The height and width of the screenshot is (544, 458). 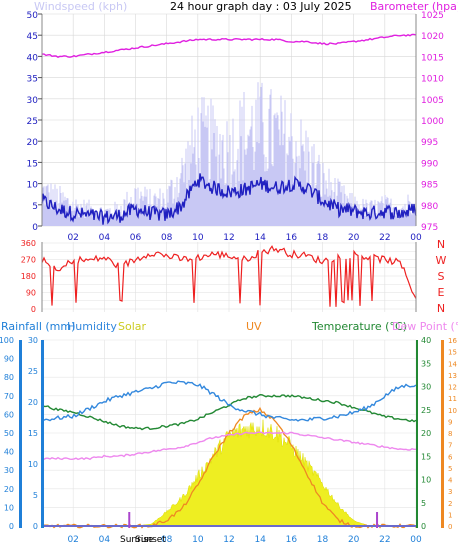 I want to click on uv-tick-label: 16, so click(x=452, y=341).